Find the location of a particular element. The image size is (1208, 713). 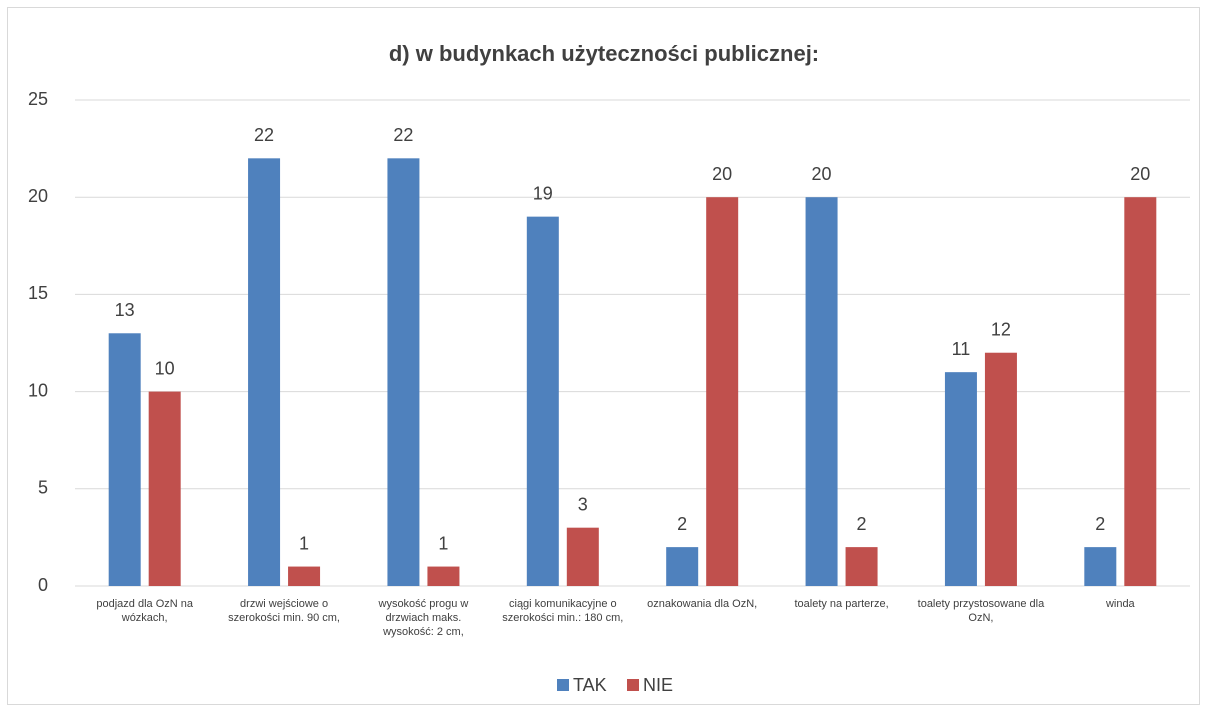

x-tick-label: drzwi wejściowe o szerokości min. 90 cm, is located at coordinates (284, 611).